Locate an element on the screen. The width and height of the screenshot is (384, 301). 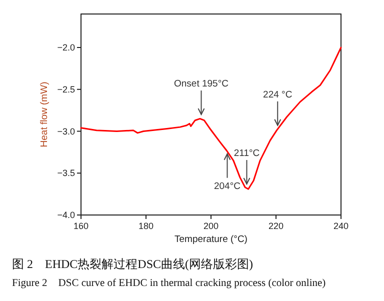
y-tick-label: −4.0 is located at coordinates (66, 215).